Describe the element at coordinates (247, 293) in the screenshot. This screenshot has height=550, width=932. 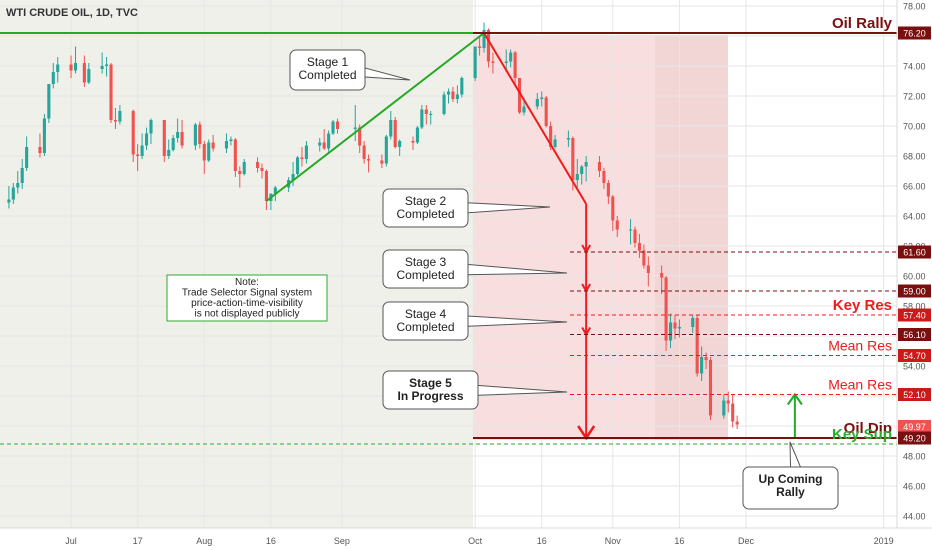
I see `note-line: Trade Selector Signal system` at that location.